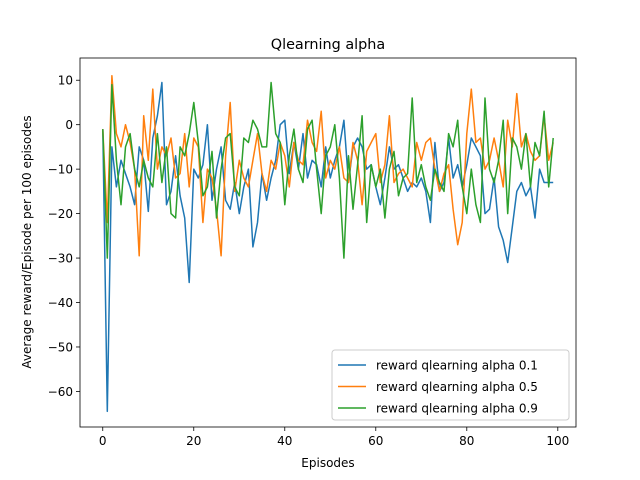  What do you see at coordinates (457, 366) in the screenshot?
I see `legend-label-0: reward qlearning alpha 0.1` at bounding box center [457, 366].